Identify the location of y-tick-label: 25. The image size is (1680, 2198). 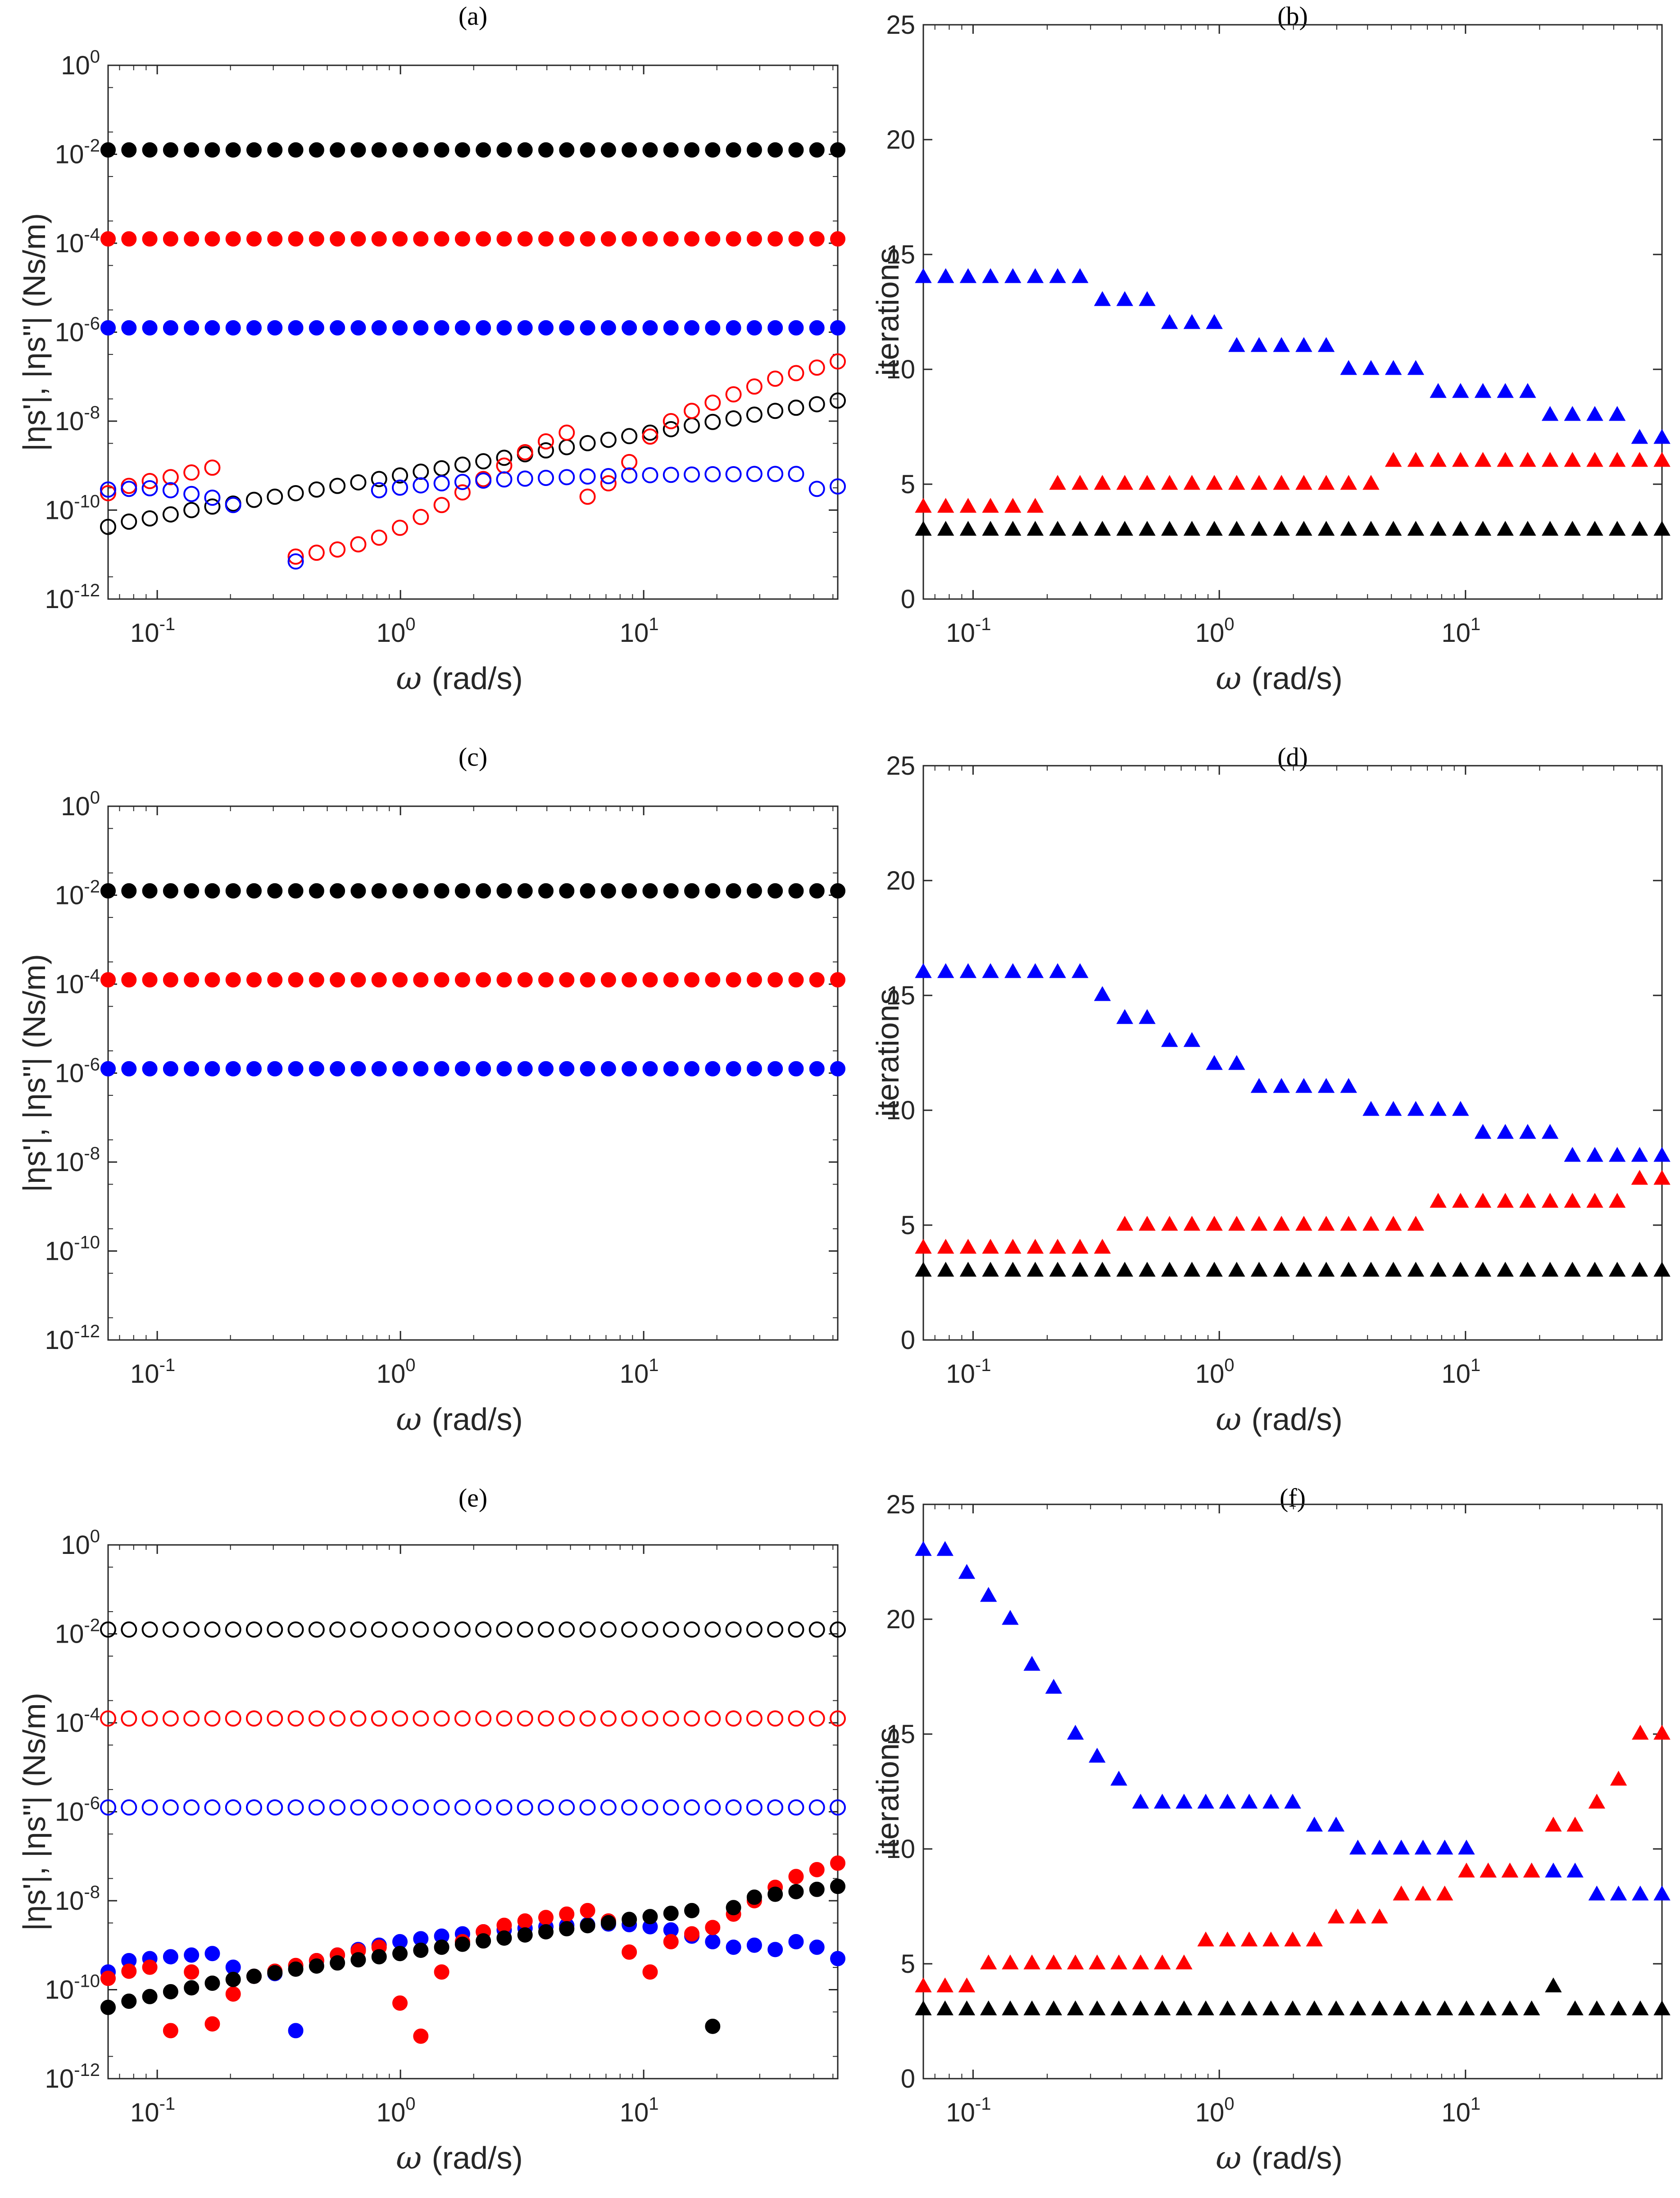
(901, 766).